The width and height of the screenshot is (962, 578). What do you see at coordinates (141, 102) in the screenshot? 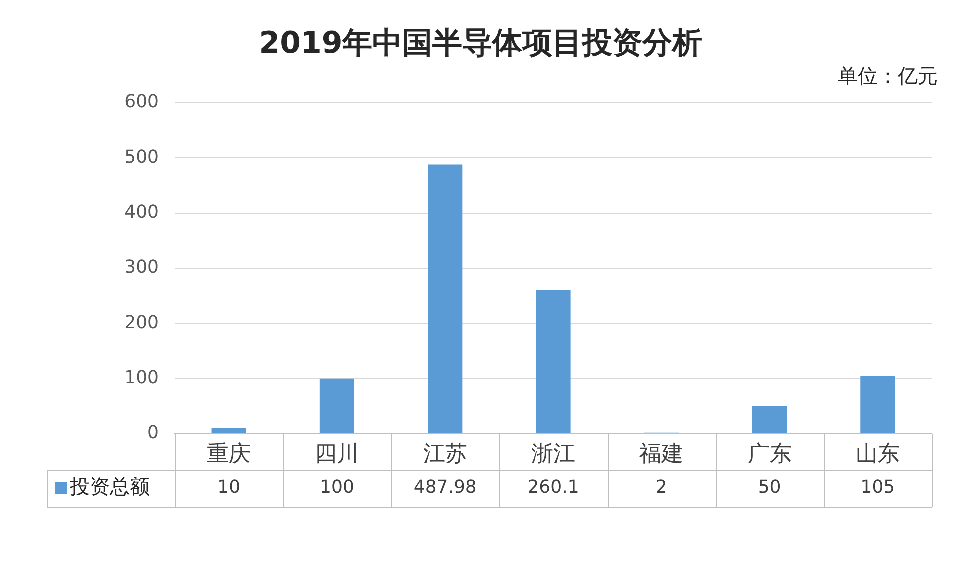
I see `y-tick-label: 600` at bounding box center [141, 102].